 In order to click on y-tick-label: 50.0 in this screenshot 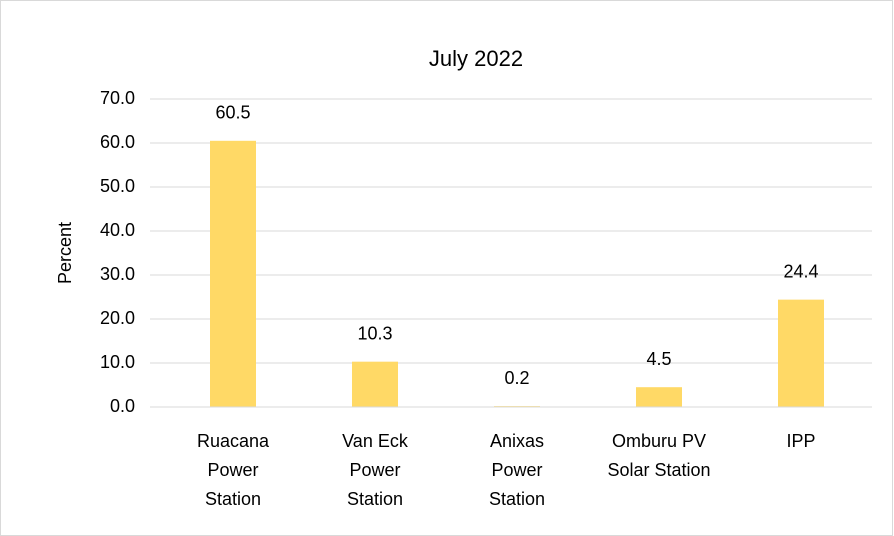, I will do `click(117, 186)`.